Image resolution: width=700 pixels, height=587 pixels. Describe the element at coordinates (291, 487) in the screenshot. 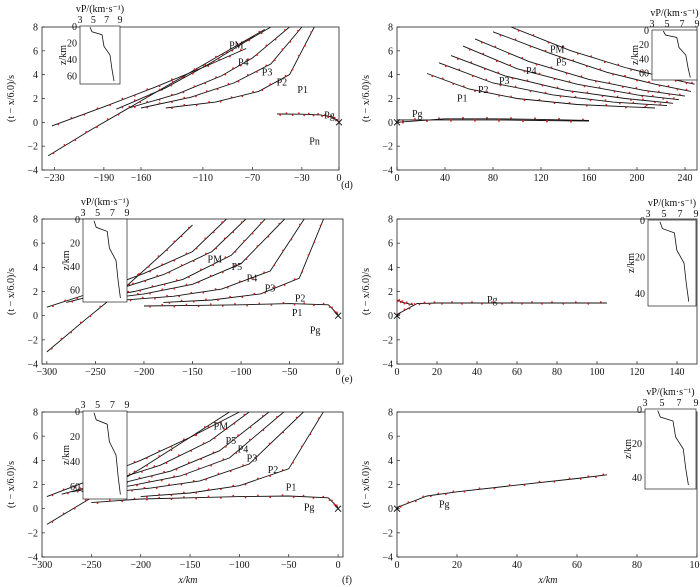

I see `phase-label: P1` at that location.